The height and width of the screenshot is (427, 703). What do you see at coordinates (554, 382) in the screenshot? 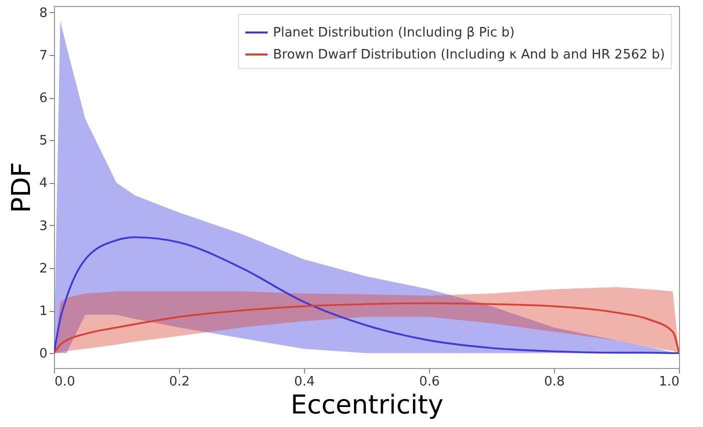
I see `x-tick-label: 0.8` at bounding box center [554, 382].